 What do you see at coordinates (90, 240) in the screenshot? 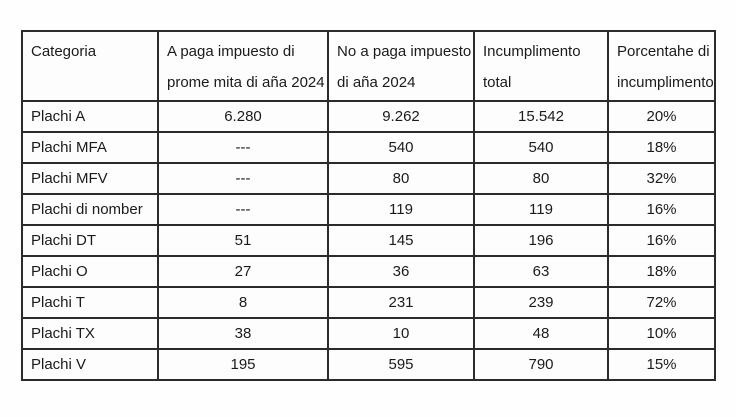
I see `cell-categoria: Plachi DT` at bounding box center [90, 240].